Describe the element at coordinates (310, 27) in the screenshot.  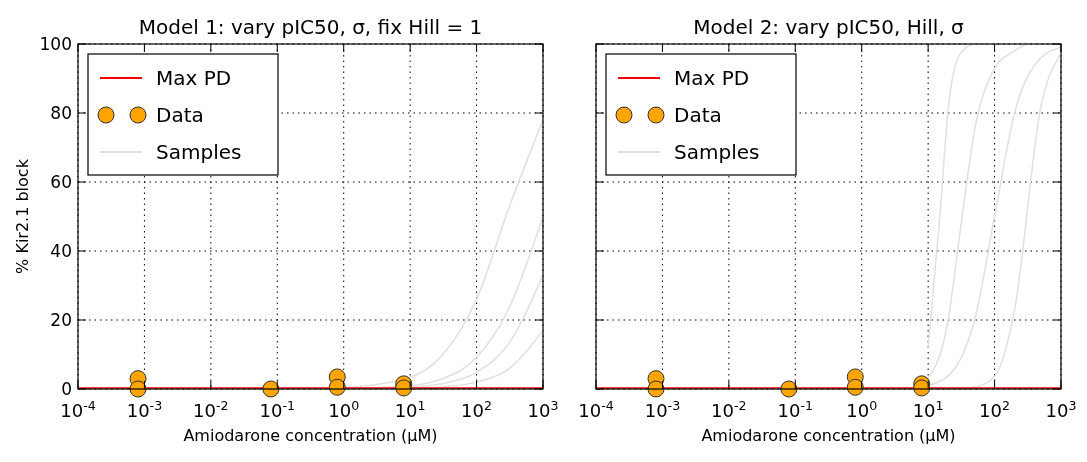
I see `chart-title: Model 1: vary pIC50, σ, fix Hill = 1` at that location.